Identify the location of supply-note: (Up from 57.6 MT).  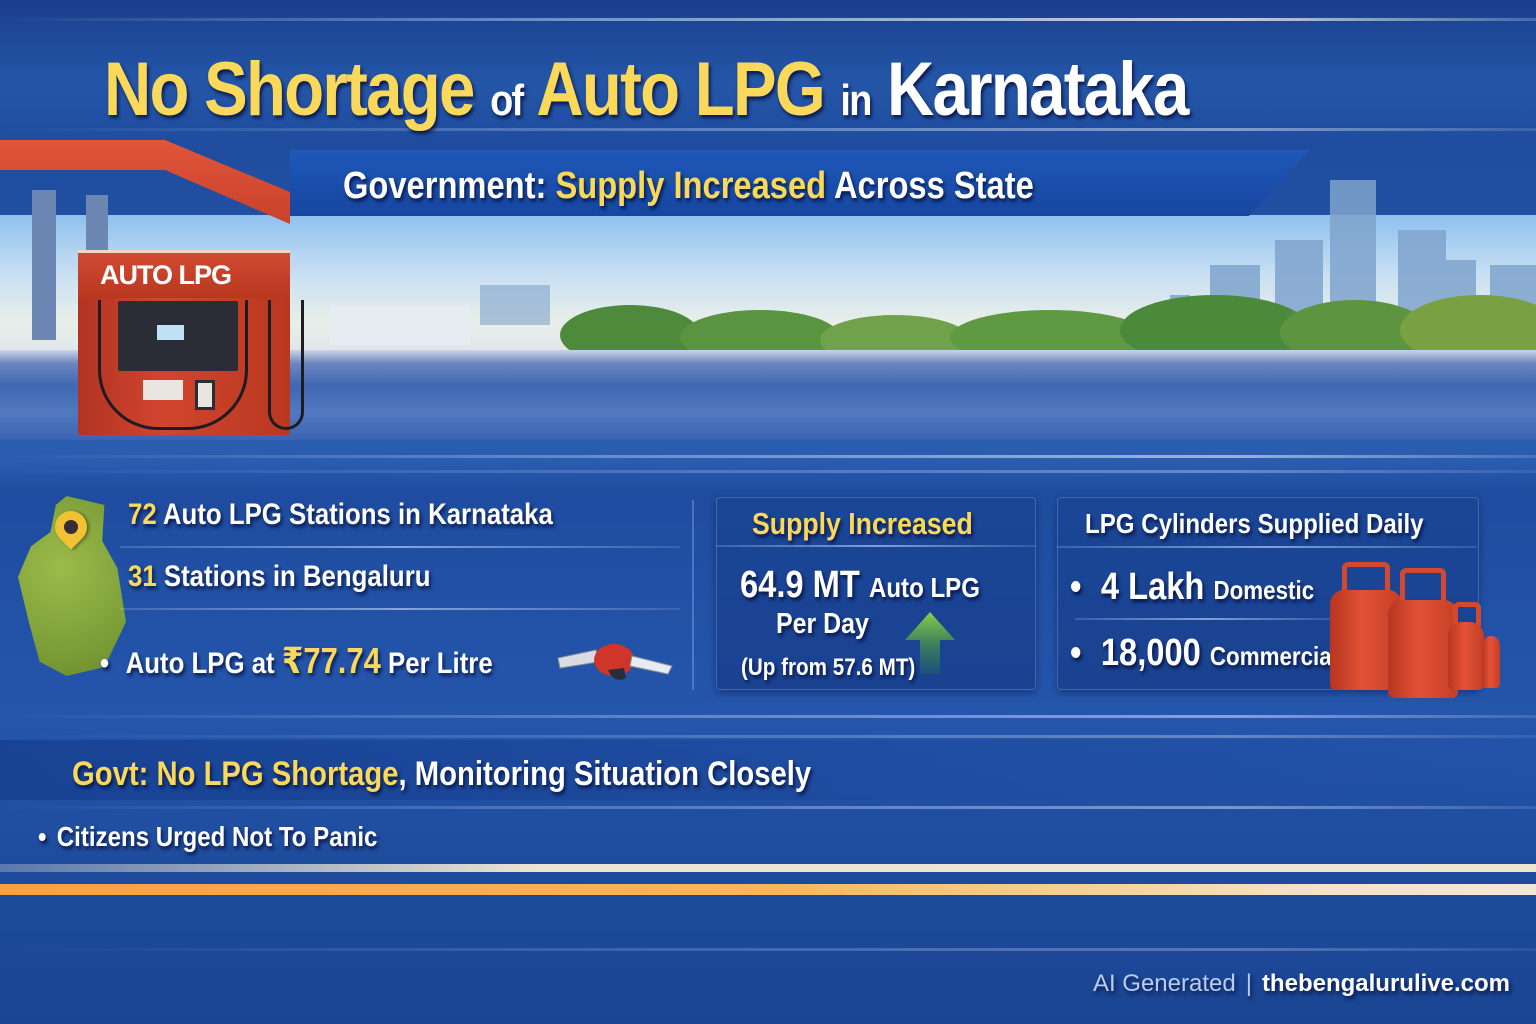
(828, 667).